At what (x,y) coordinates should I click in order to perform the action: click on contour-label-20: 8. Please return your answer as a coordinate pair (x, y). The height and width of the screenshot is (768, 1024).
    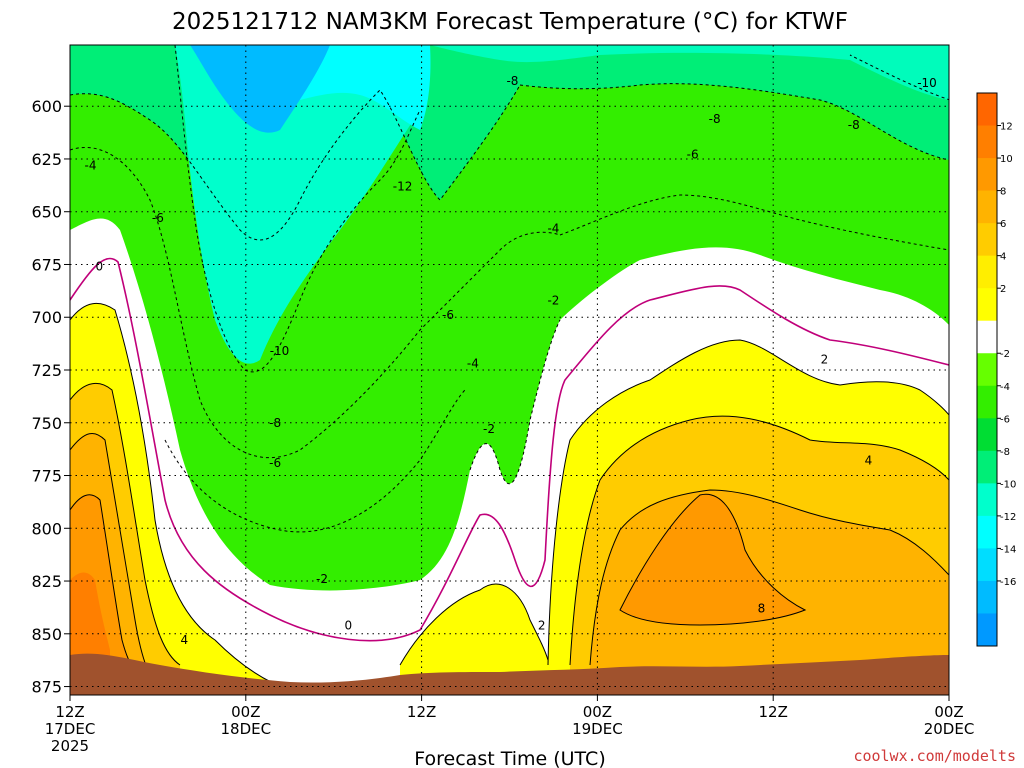
    Looking at the image, I should click on (762, 608).